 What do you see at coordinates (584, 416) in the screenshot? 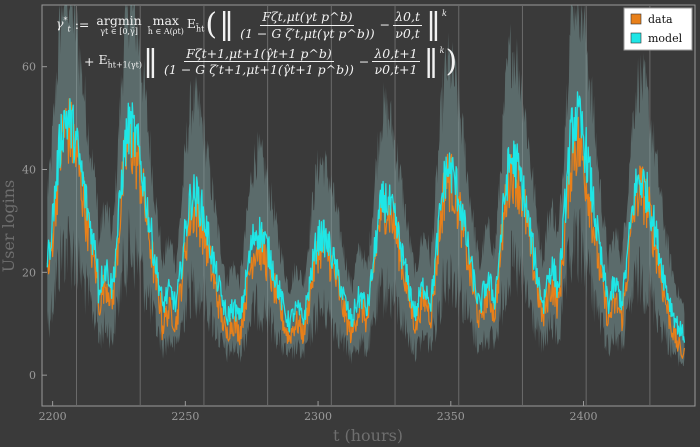
I see `x-tick-label: 2400` at bounding box center [584, 416].